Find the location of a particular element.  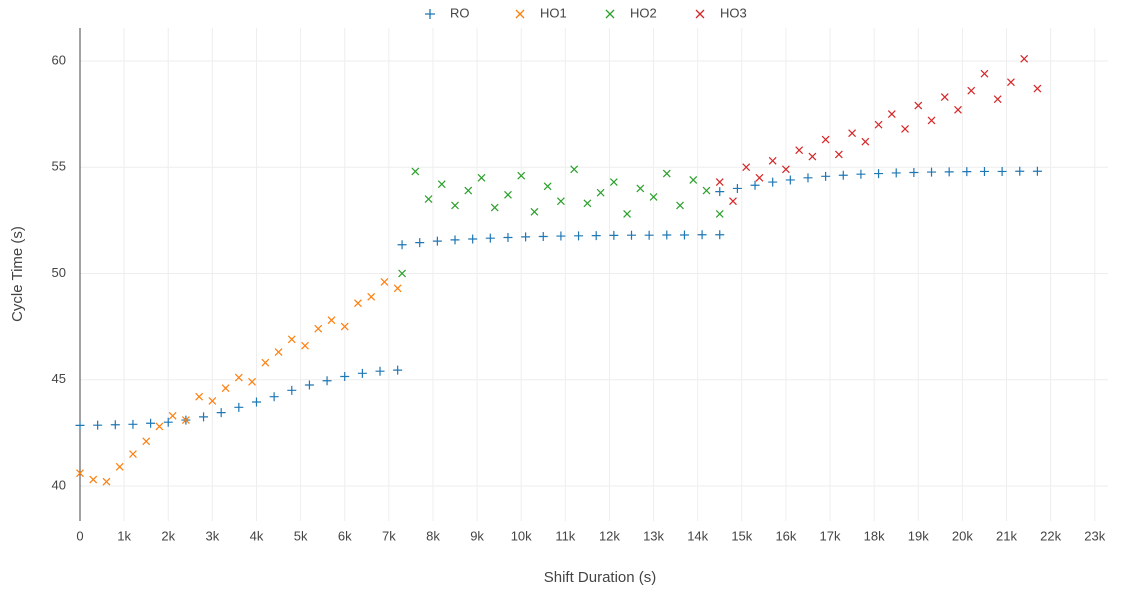

x-tick-label: 7k is located at coordinates (389, 535).